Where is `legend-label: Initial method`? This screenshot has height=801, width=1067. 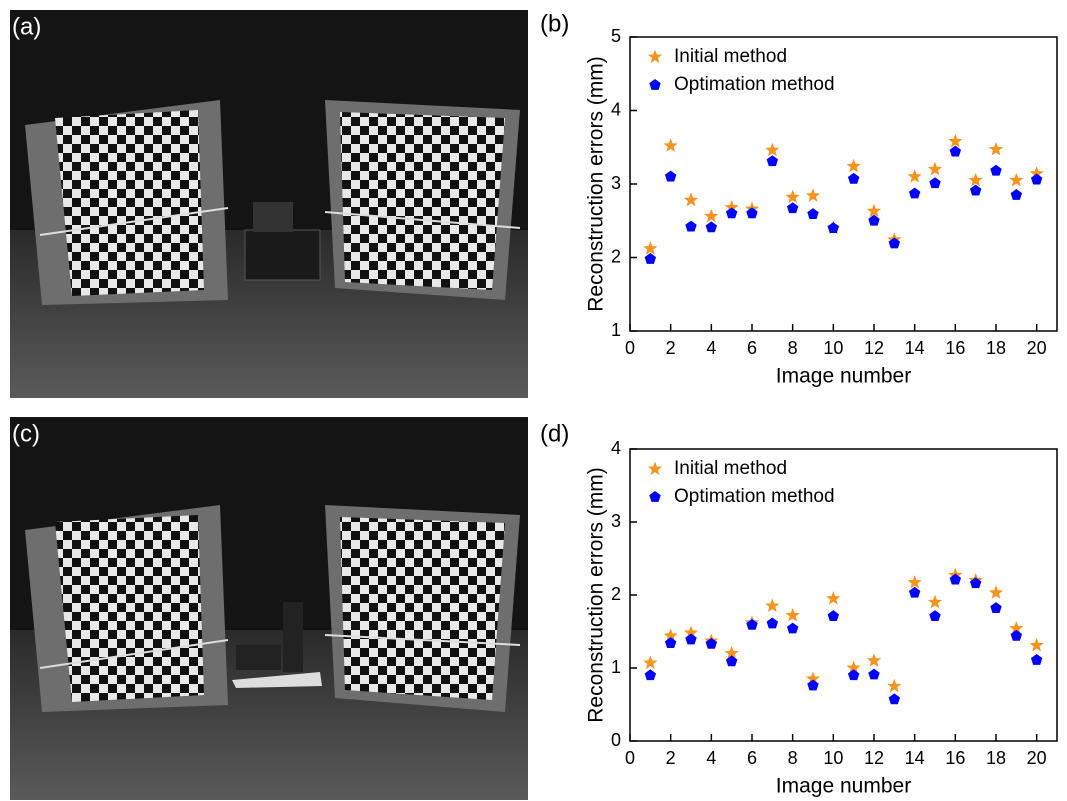
legend-label: Initial method is located at coordinates (730, 468).